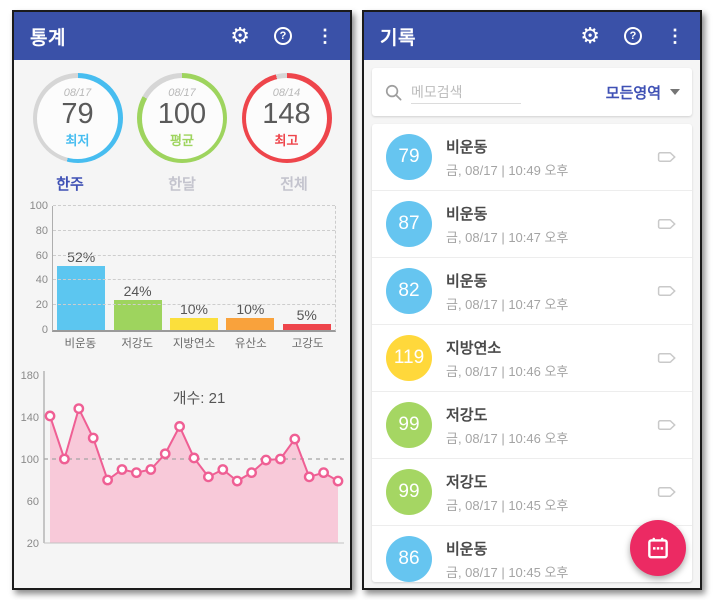 The height and width of the screenshot is (600, 718). What do you see at coordinates (199, 398) in the screenshot?
I see `count-annotation: 개수: 21` at bounding box center [199, 398].